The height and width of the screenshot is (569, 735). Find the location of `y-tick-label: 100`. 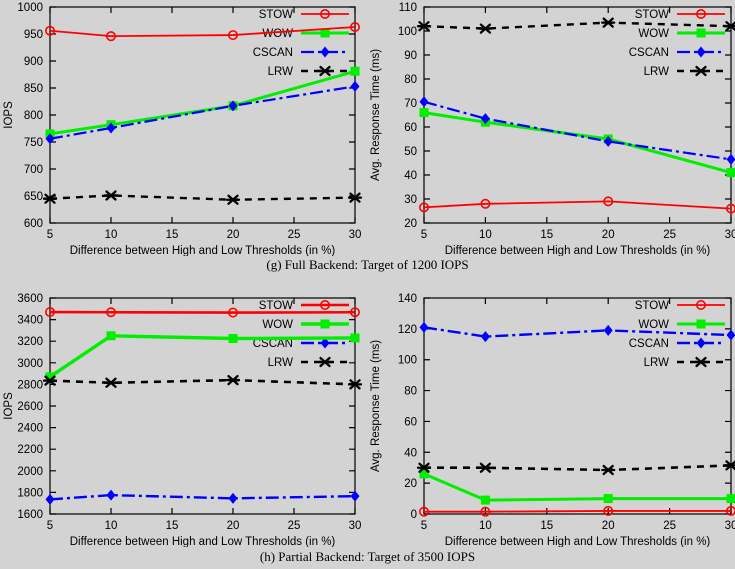

y-tick-label: 100 is located at coordinates (407, 361).